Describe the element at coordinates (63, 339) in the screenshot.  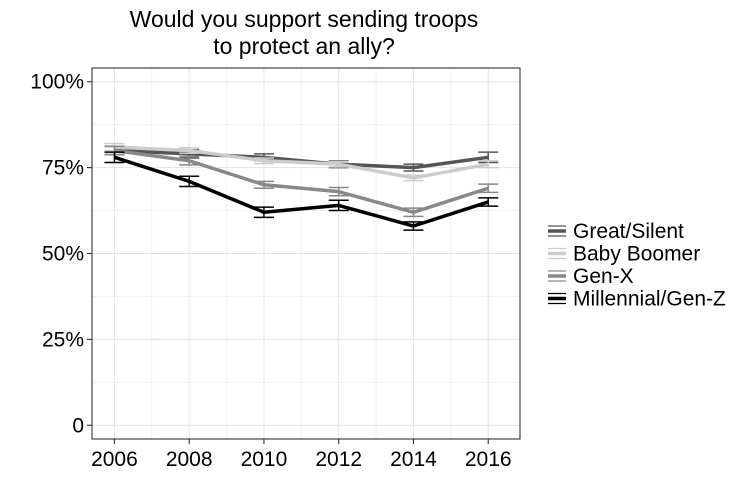
I see `y-tick-label: 25%` at that location.